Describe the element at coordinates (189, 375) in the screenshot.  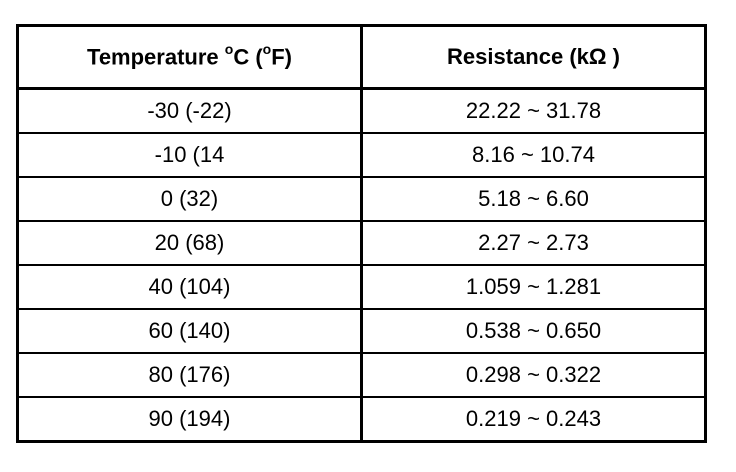
I see `temperature-cell: 80 (176)` at that location.